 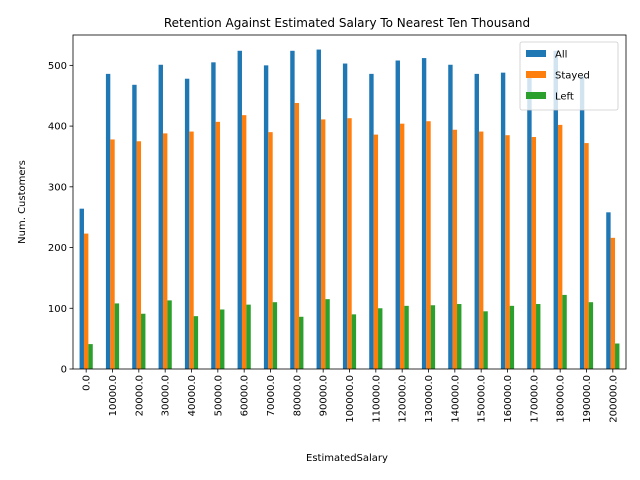 I want to click on bar-all-90000.0, so click(x=318, y=209).